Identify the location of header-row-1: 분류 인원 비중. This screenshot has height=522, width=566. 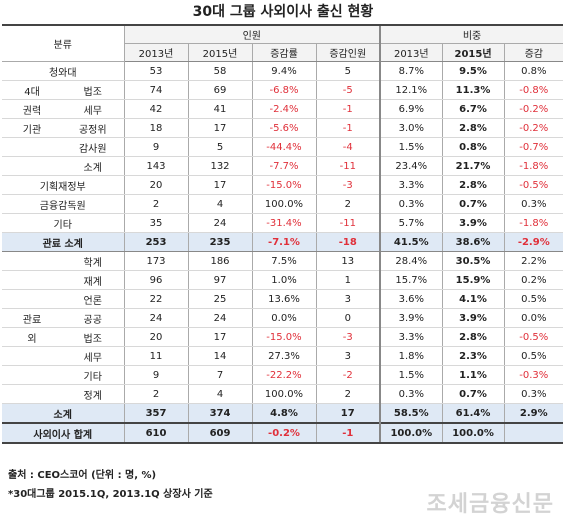
(283, 43).